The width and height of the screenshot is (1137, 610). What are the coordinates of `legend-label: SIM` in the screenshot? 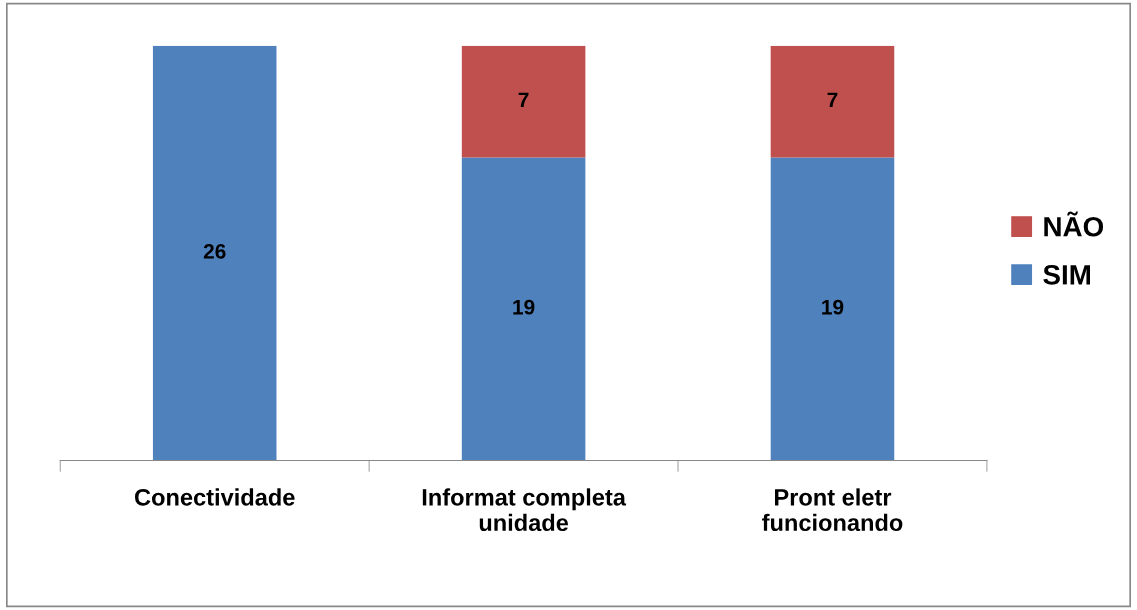 It's located at (1066, 274).